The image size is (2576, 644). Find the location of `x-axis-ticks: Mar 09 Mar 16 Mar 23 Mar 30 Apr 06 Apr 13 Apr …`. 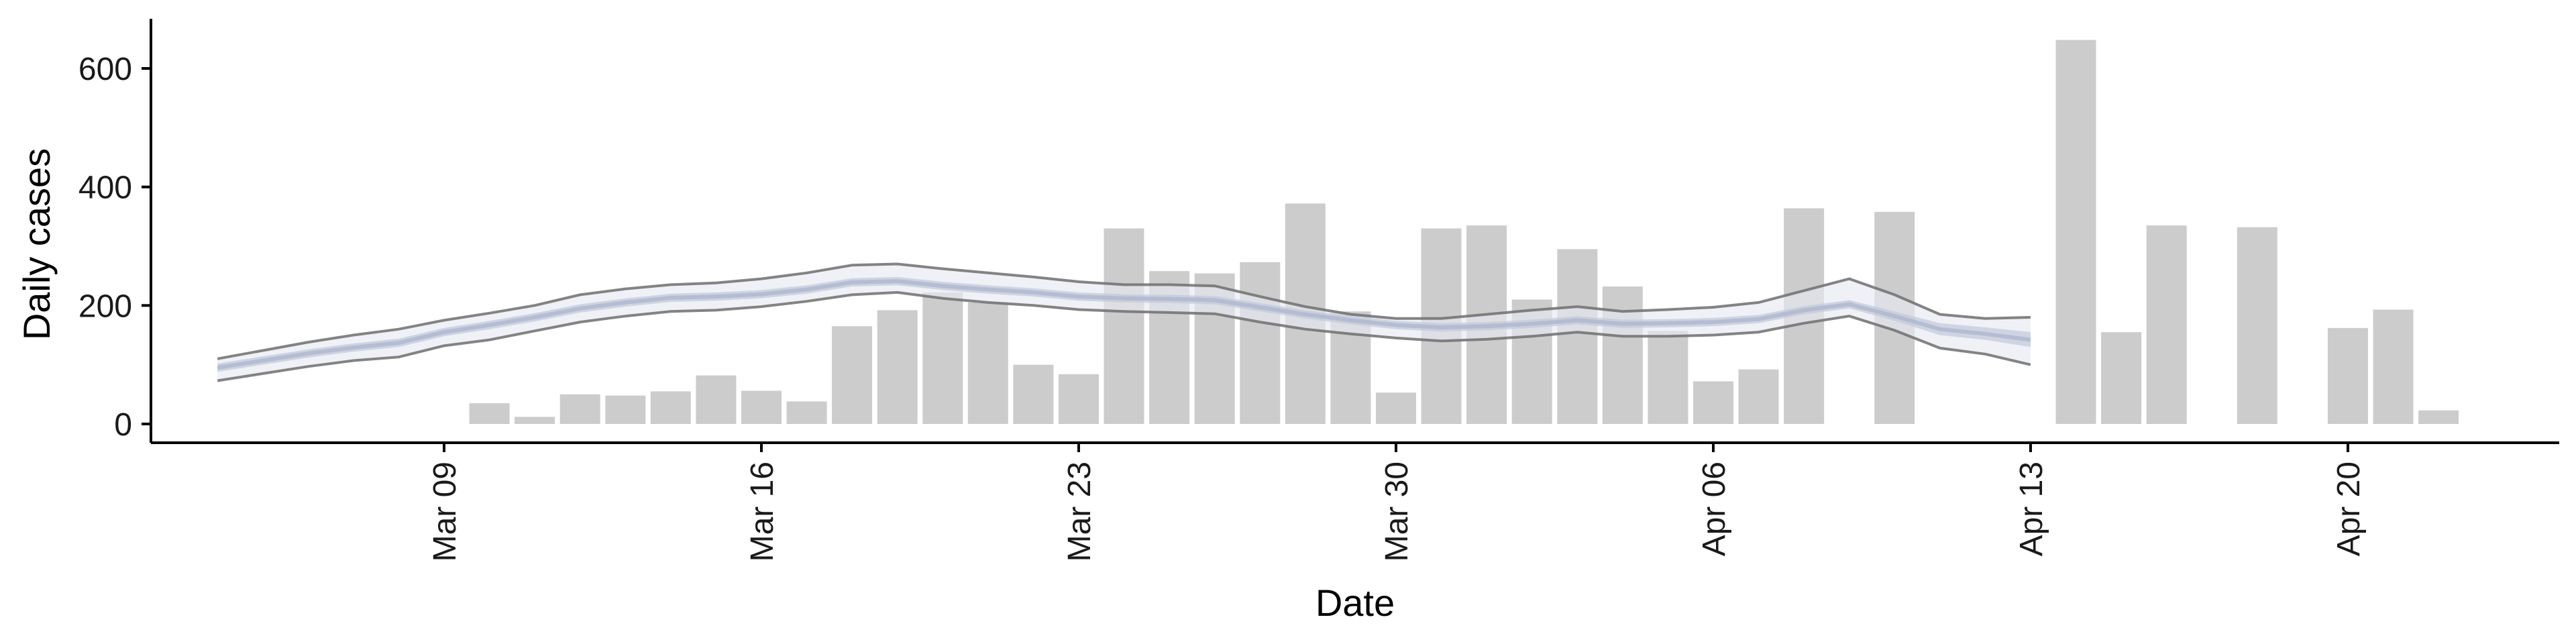

x-axis-ticks: Mar 09 Mar 16 Mar 23 Mar 30 Apr 06 Apr 13 Apr … is located at coordinates (1397, 502).